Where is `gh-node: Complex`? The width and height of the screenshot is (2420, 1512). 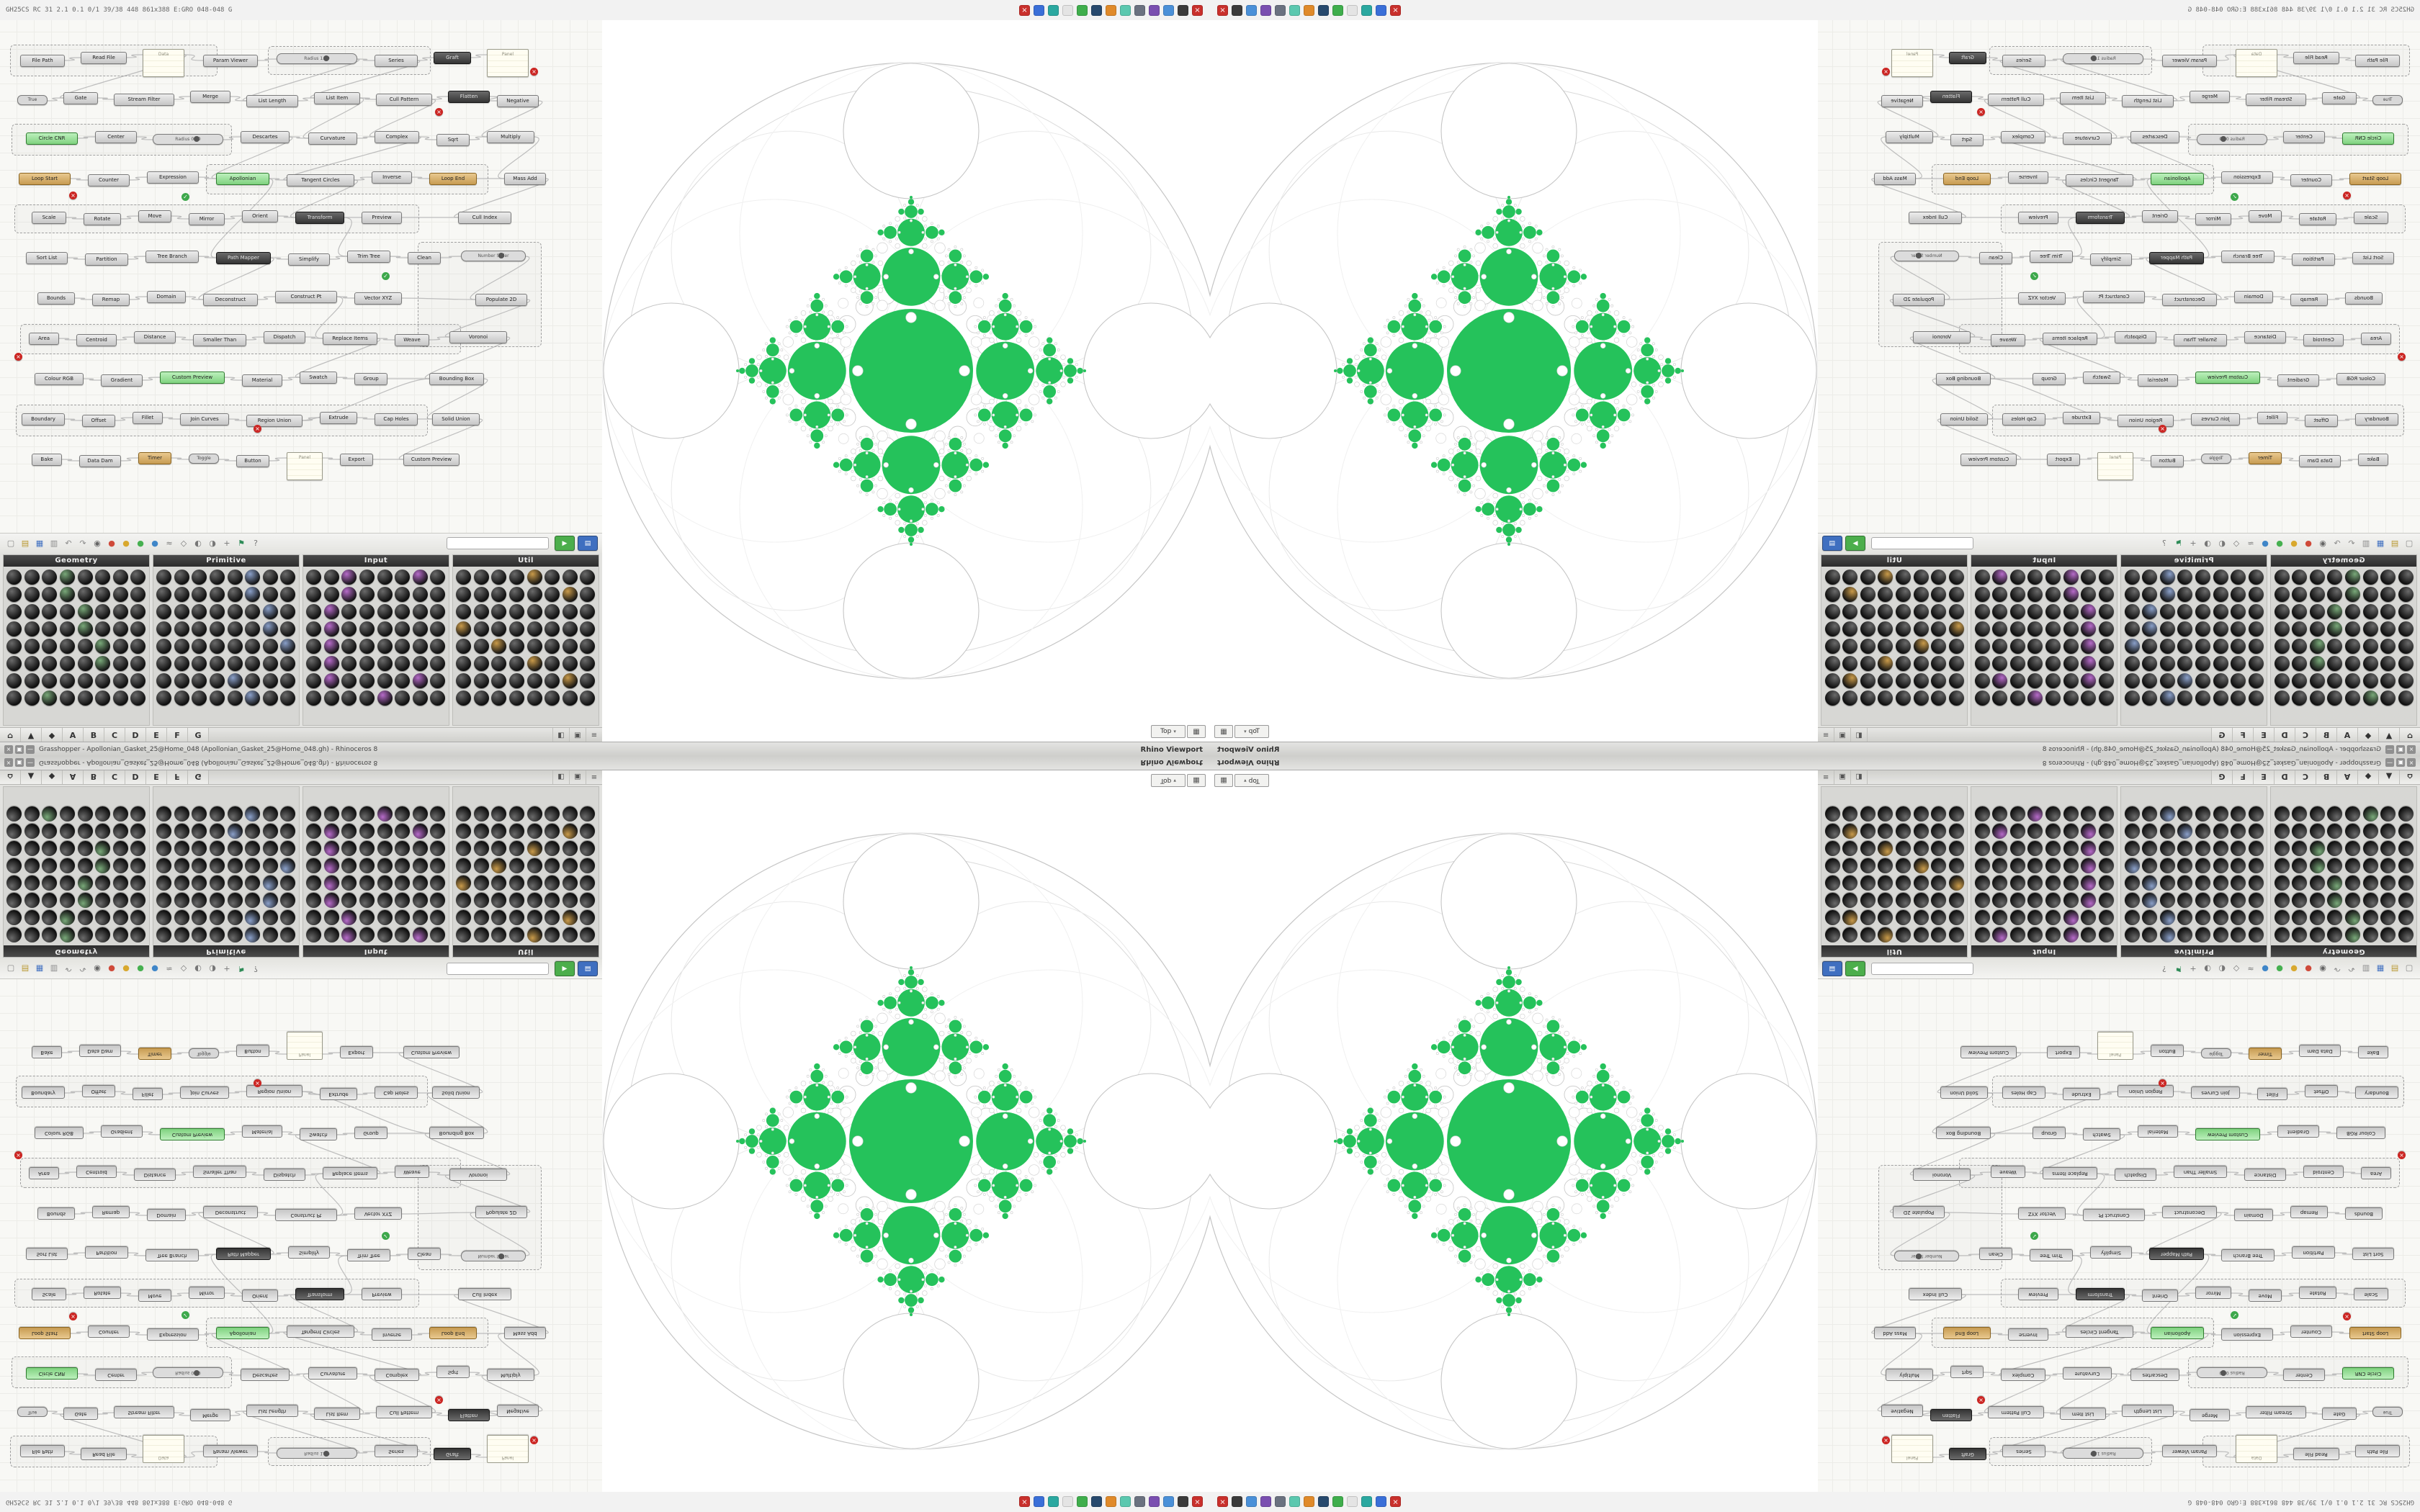 gh-node: Complex is located at coordinates (397, 137).